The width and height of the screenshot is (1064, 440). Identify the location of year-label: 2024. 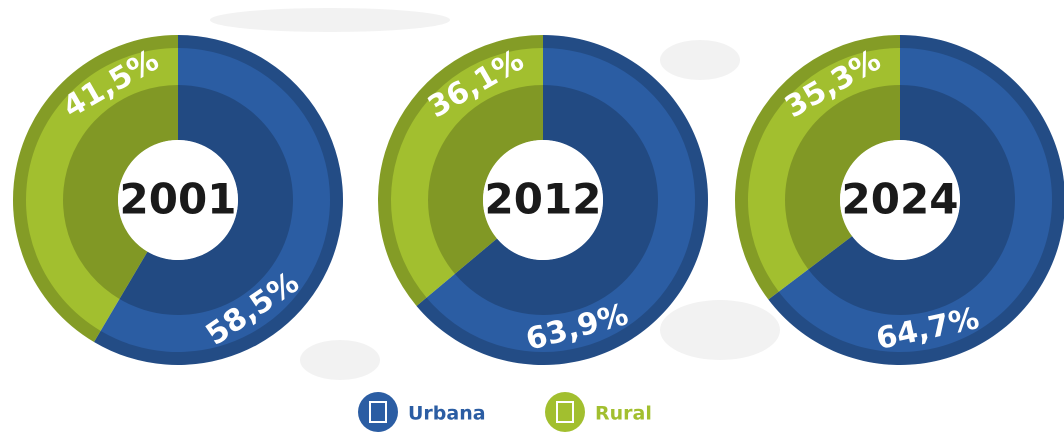
(900, 199).